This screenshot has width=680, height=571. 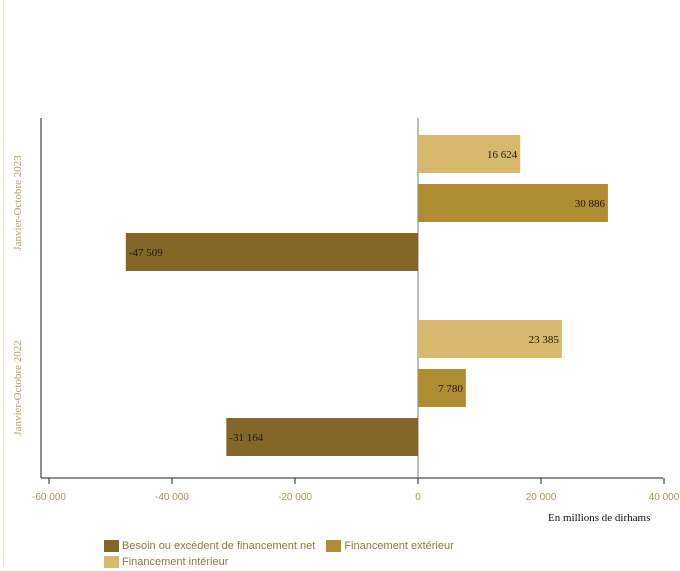 I want to click on data-label-1-3: -47 509, so click(x=146, y=253).